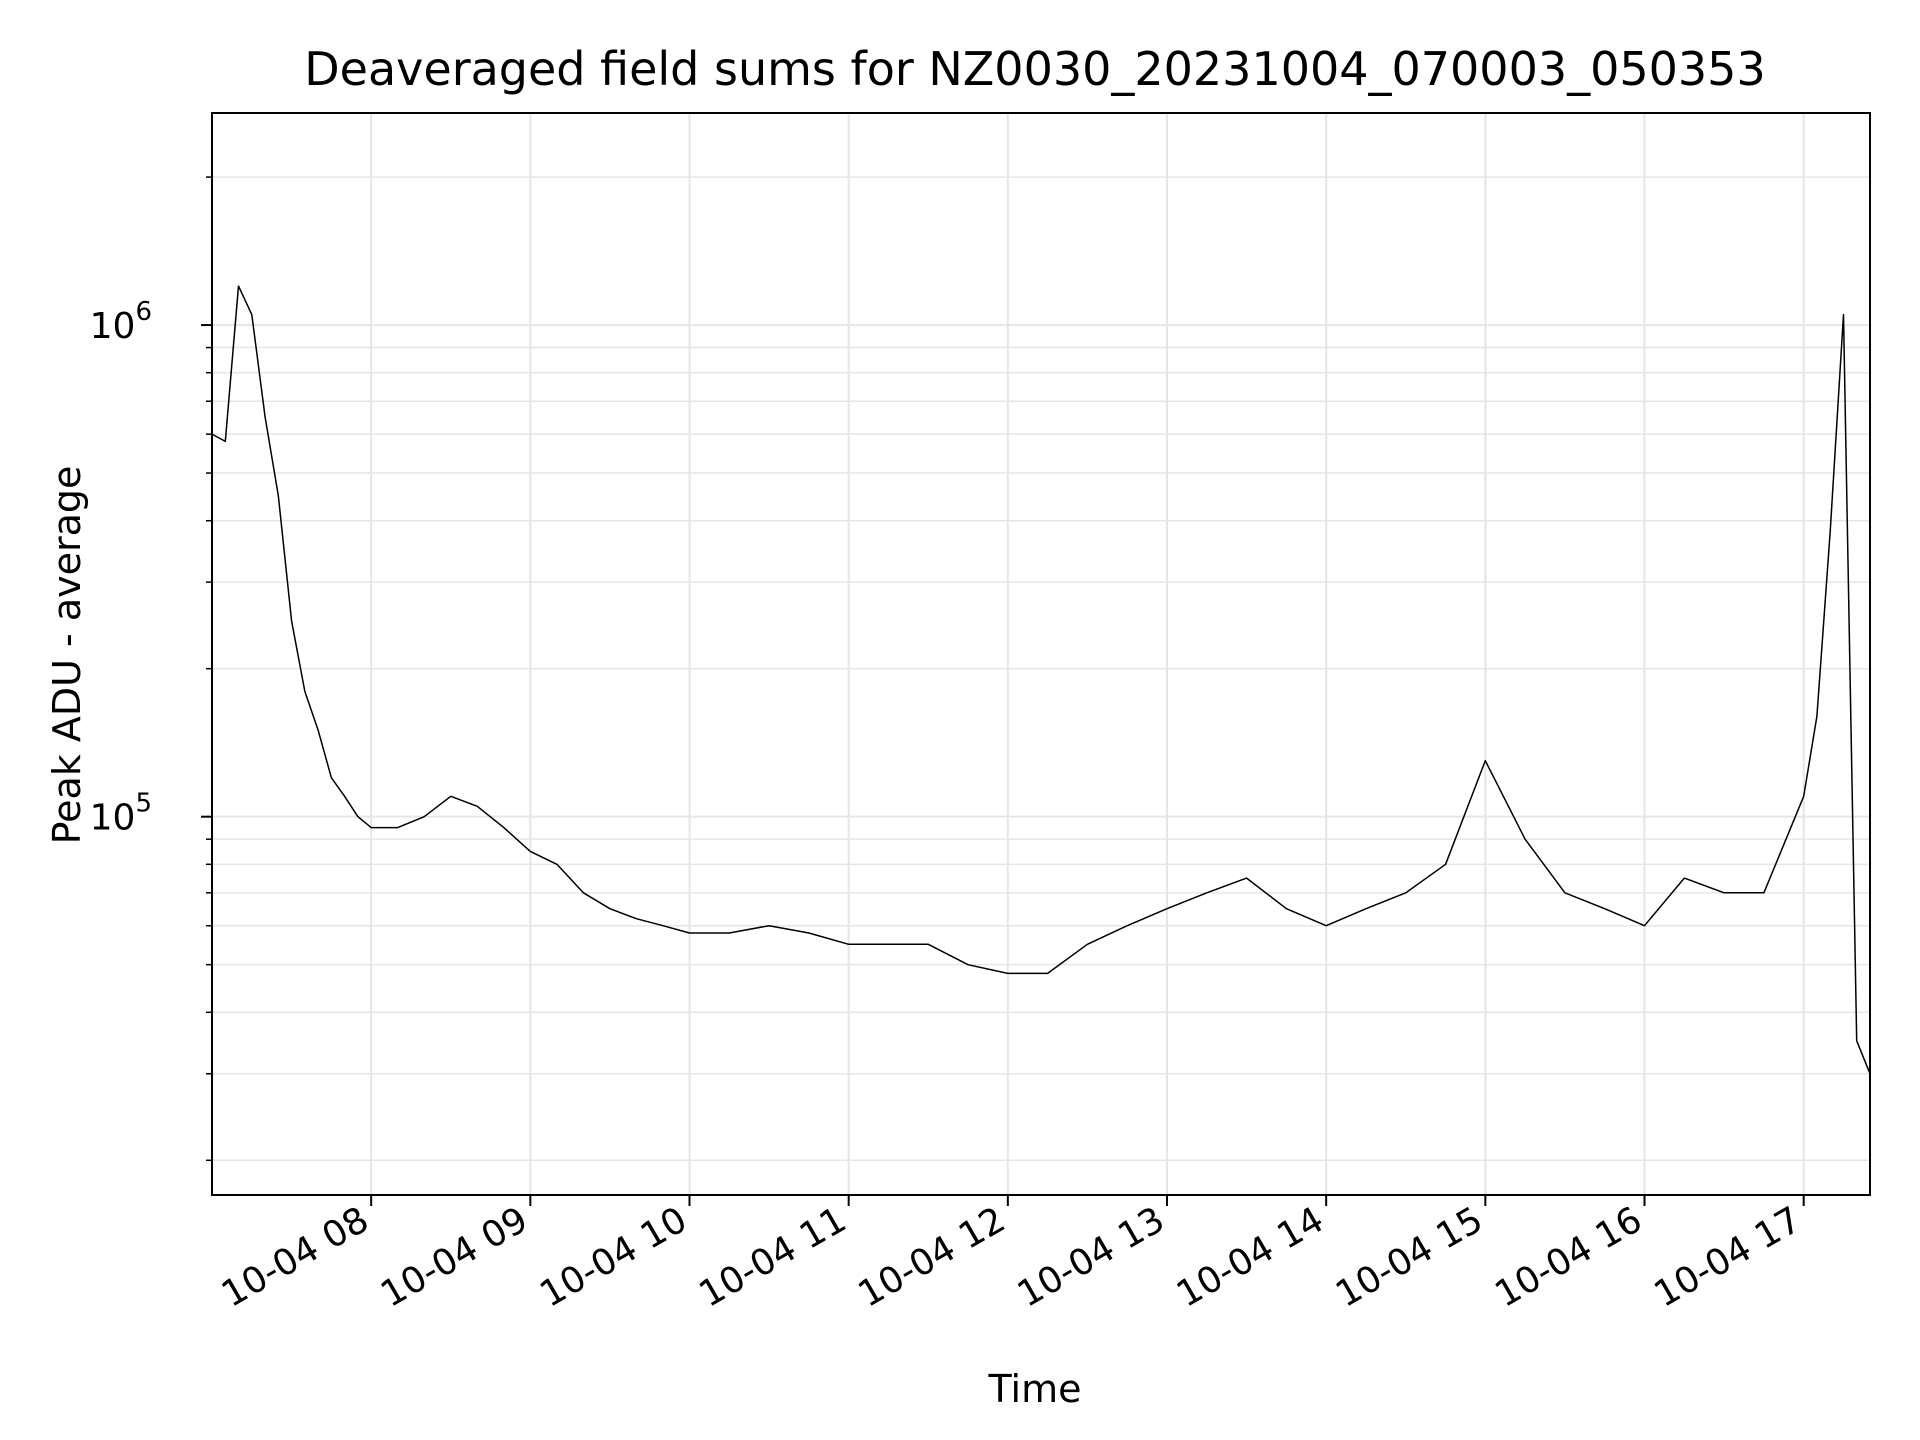 This screenshot has height=1440, width=1920. I want to click on y-axis-label: Peak ADU - average, so click(67, 655).